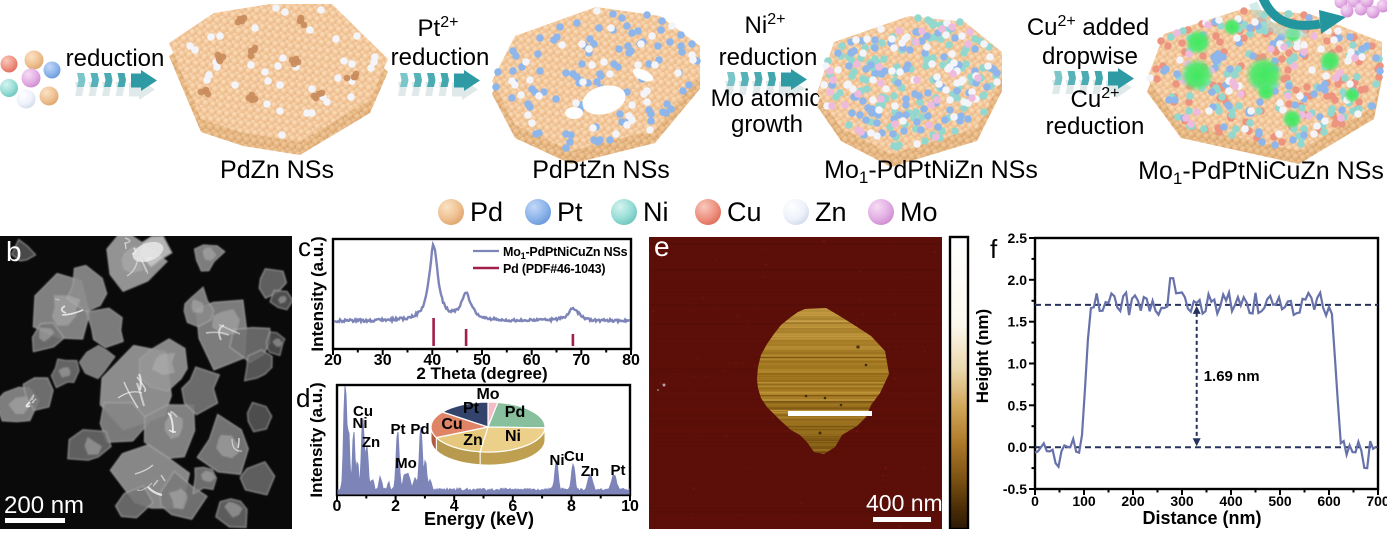 The height and width of the screenshot is (534, 1387). Describe the element at coordinates (479, 519) in the screenshot. I see `svg-text: Energy (keV)` at that location.